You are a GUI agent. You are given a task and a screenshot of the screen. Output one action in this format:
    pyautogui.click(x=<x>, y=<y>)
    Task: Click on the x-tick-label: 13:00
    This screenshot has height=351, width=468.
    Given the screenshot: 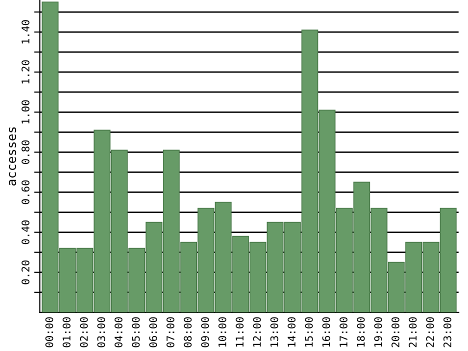 What is the action you would take?
    pyautogui.click(x=274, y=332)
    